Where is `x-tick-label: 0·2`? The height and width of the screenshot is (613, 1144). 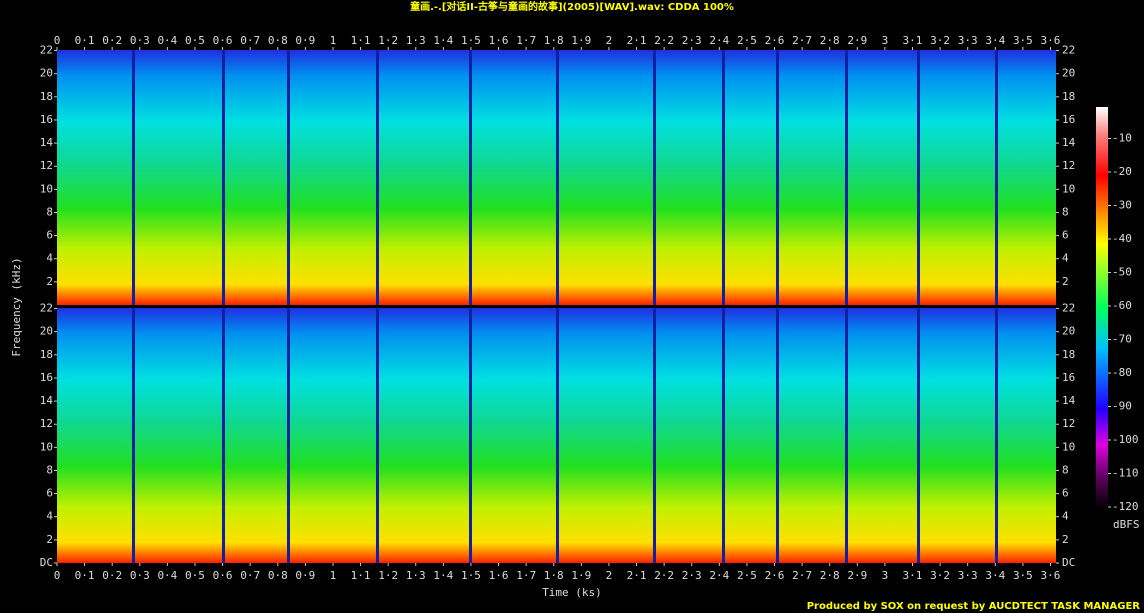 x-tick-label: 0·2 is located at coordinates (112, 575).